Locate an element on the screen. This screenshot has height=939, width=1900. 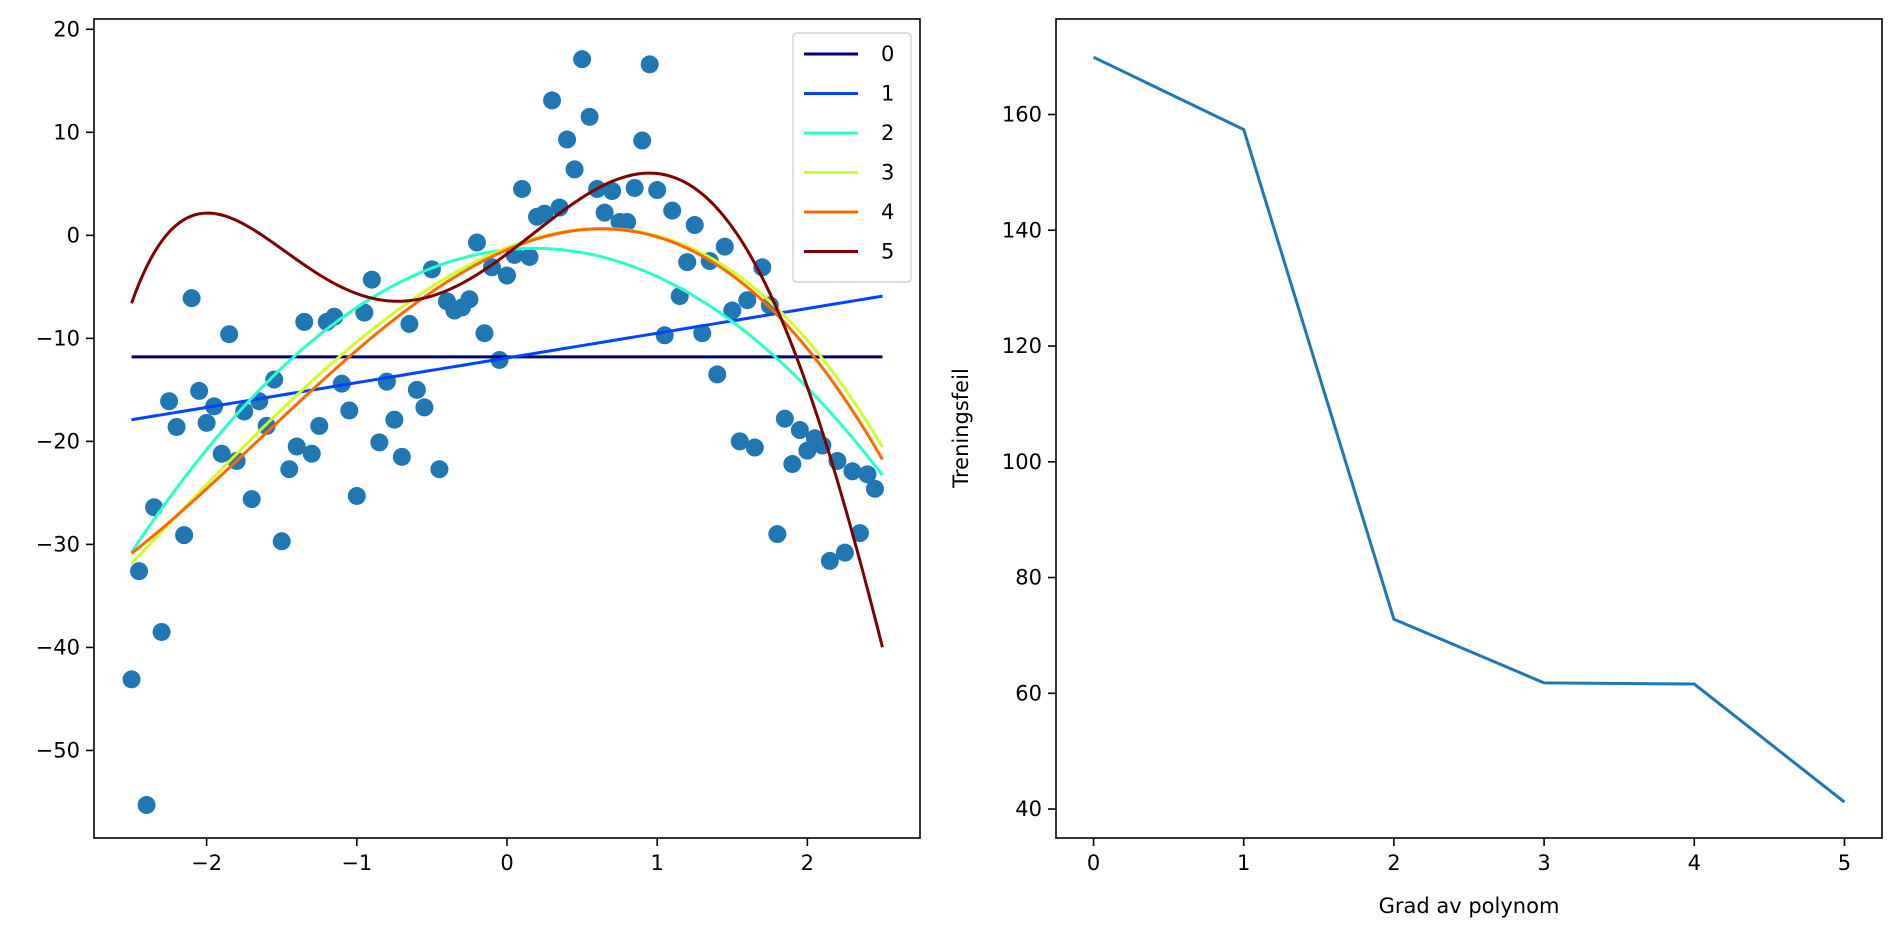
legend-box is located at coordinates (852, 157).